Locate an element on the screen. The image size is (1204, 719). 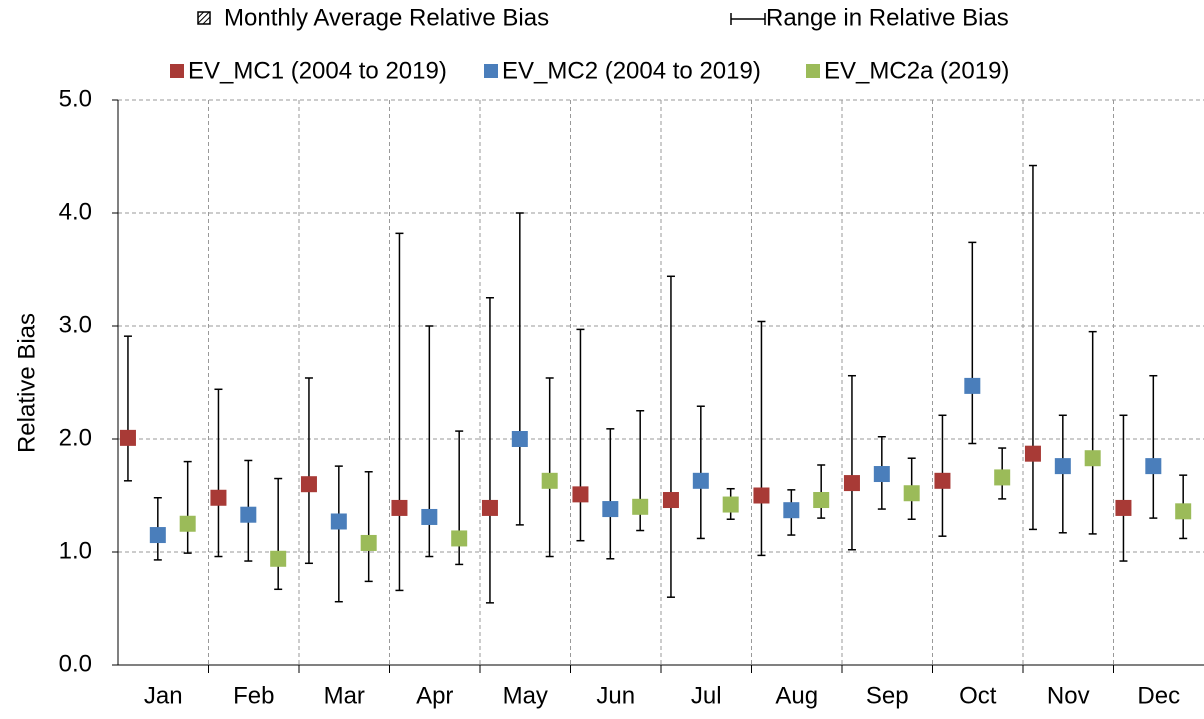
y-tick-label: 0.0 is located at coordinates (75, 663).